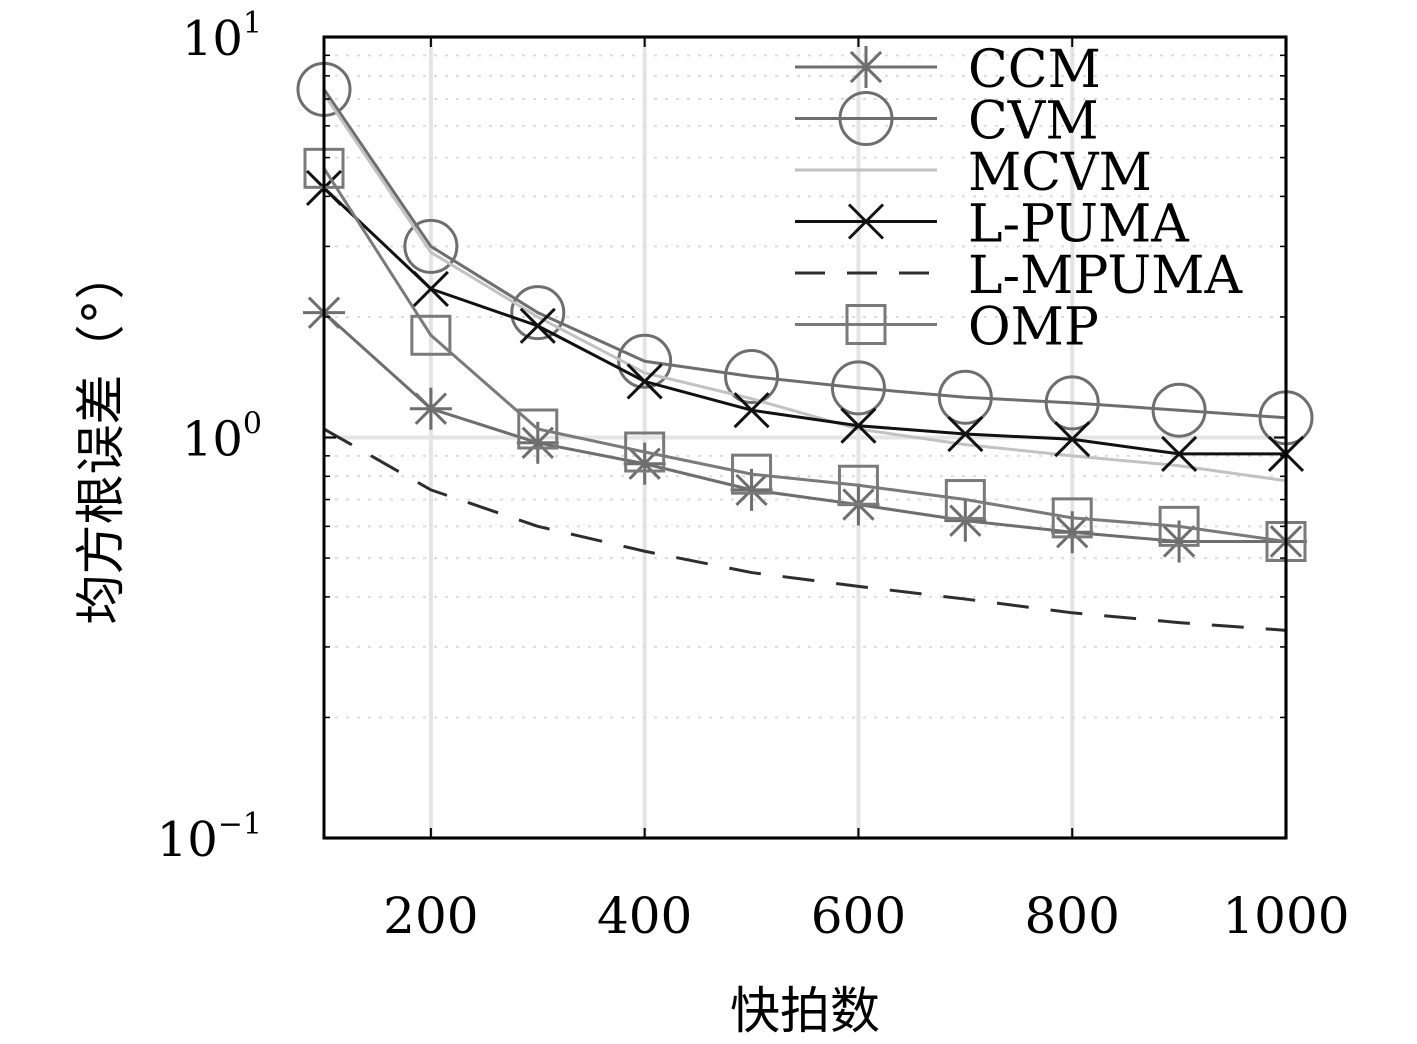 This screenshot has height=1044, width=1417. Describe the element at coordinates (1033, 328) in the screenshot. I see `legend-label-omp: OMP` at that location.